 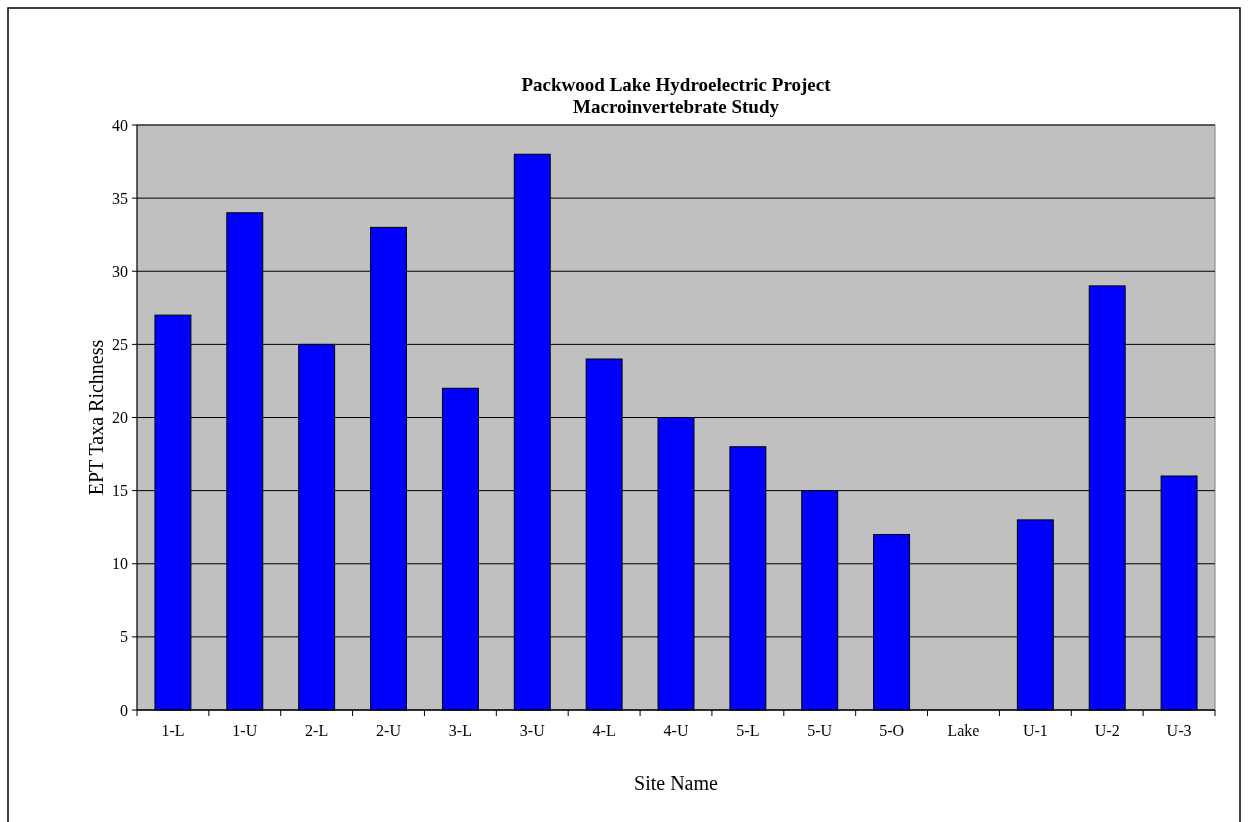 What do you see at coordinates (963, 730) in the screenshot?
I see `x-tick-label: Lake` at bounding box center [963, 730].